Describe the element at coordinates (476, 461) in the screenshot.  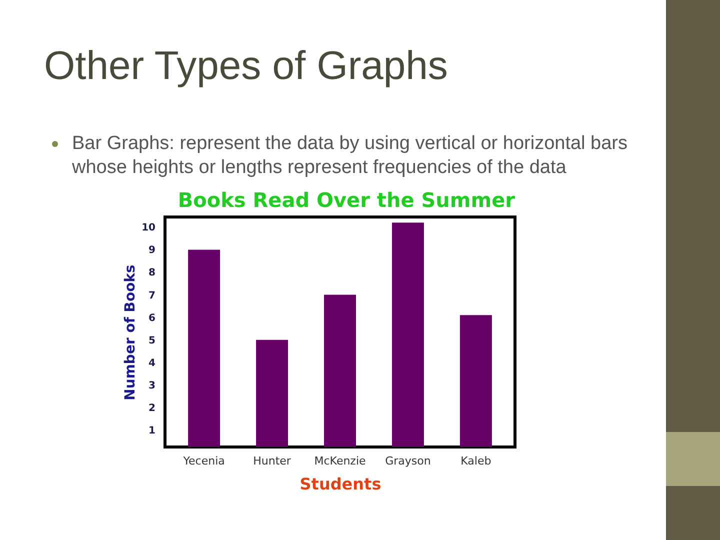
I see `x-tick-label: Kaleb` at that location.